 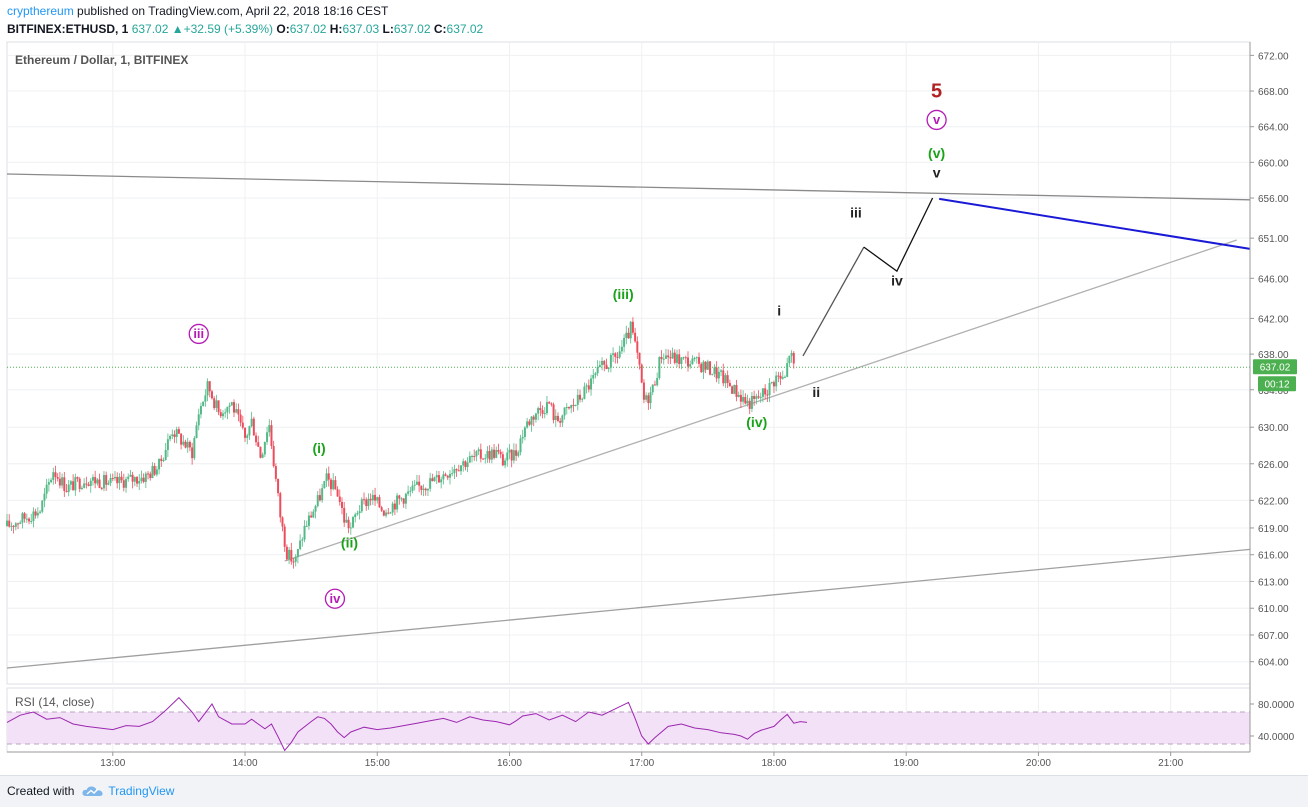 I want to click on high-label: H:, so click(x=336, y=29).